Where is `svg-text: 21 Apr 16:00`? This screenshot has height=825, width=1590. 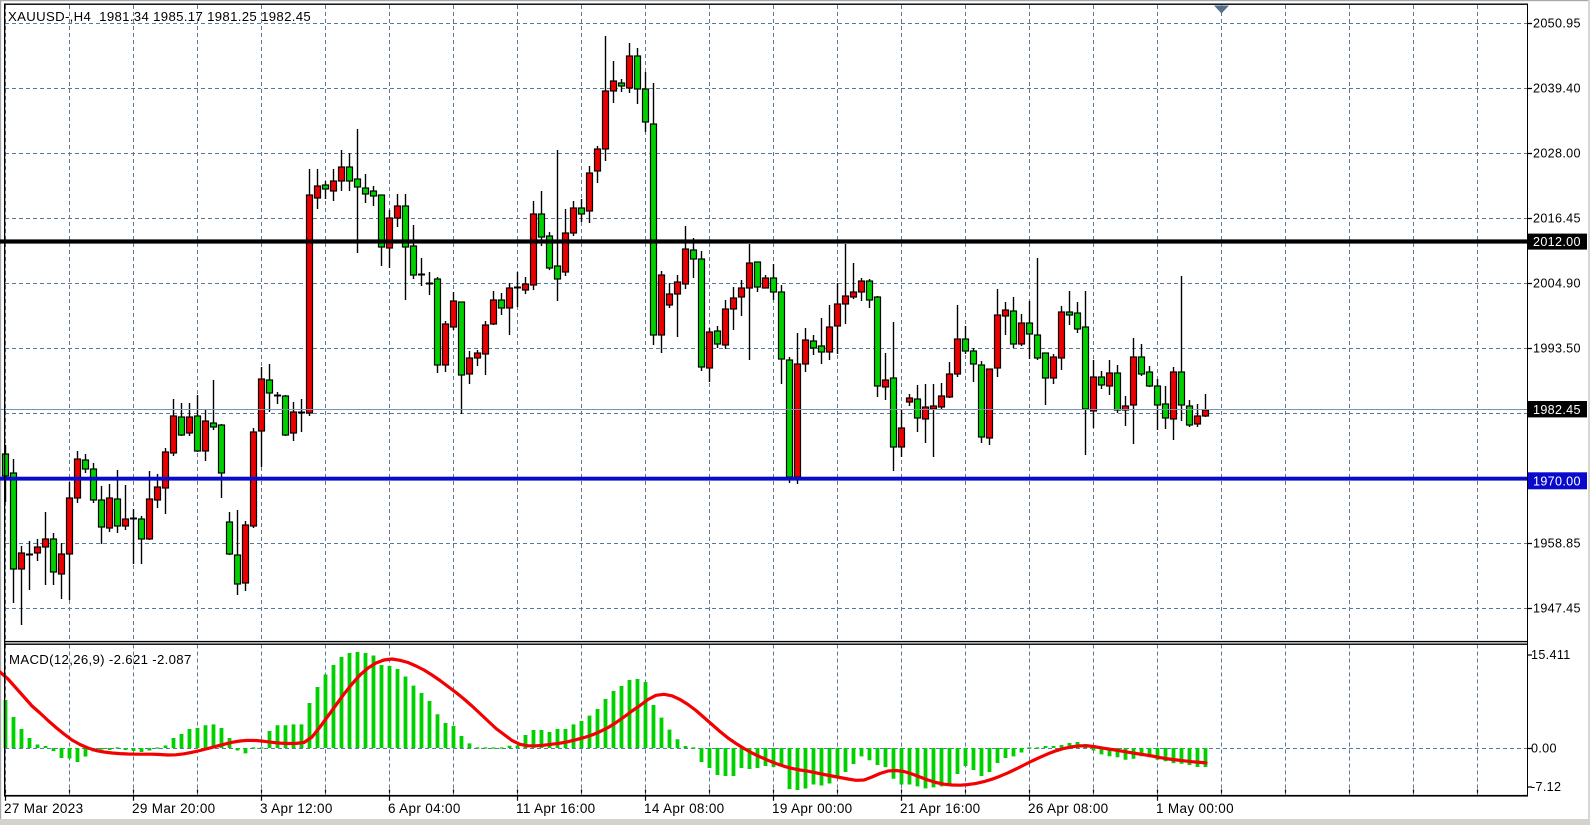
svg-text: 21 Apr 16:00 is located at coordinates (940, 808).